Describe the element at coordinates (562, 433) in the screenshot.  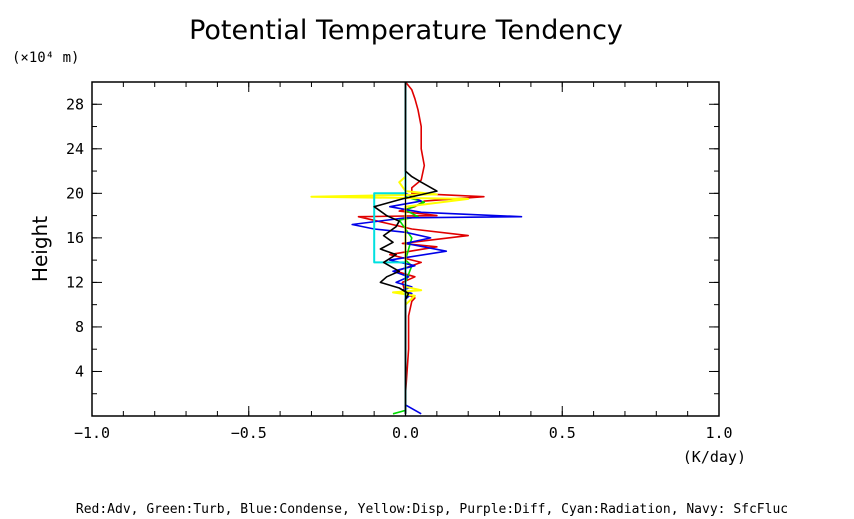
I see `x-tick-label: 0.5` at that location.